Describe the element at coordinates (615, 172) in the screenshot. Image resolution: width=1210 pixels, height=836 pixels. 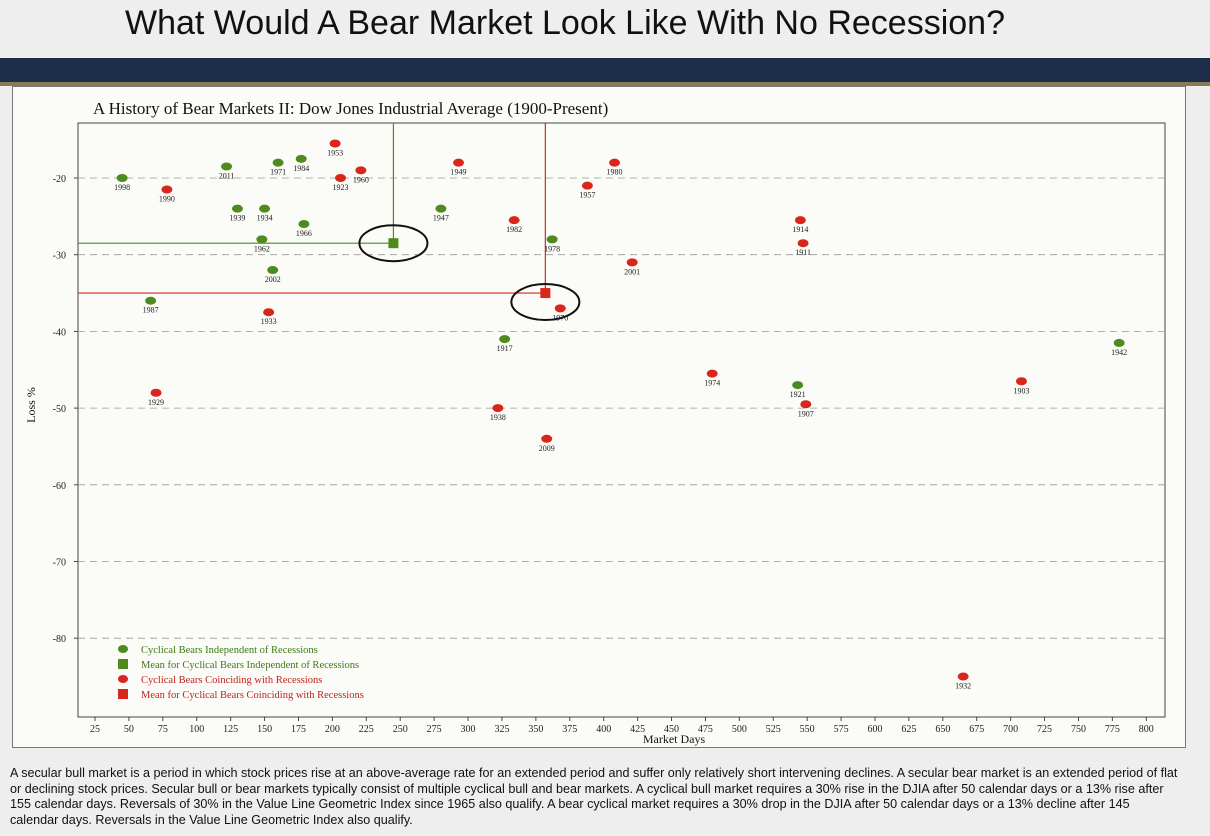
I see `point-label-1980: 1980` at that location.